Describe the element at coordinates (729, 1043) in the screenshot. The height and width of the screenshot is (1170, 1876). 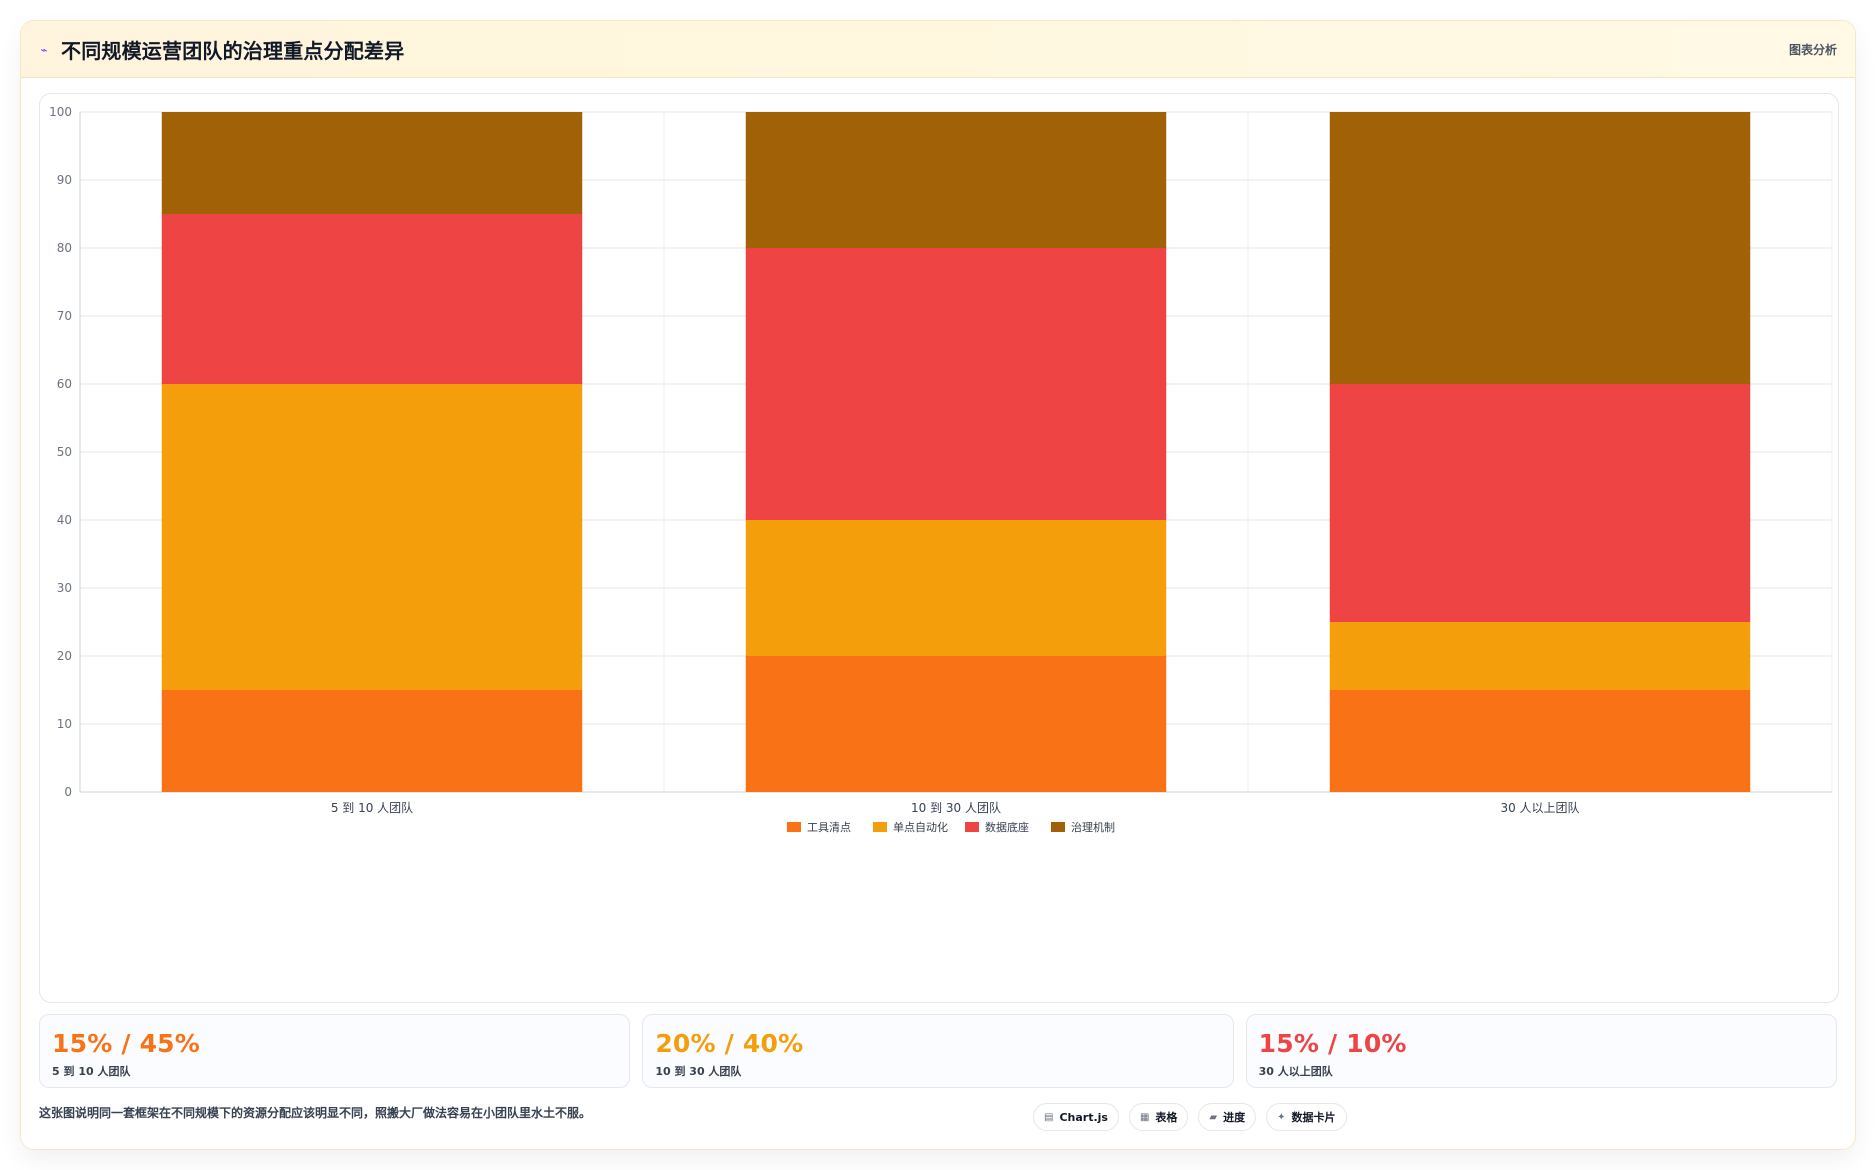
I see `stat-value: 20% / 40%` at that location.